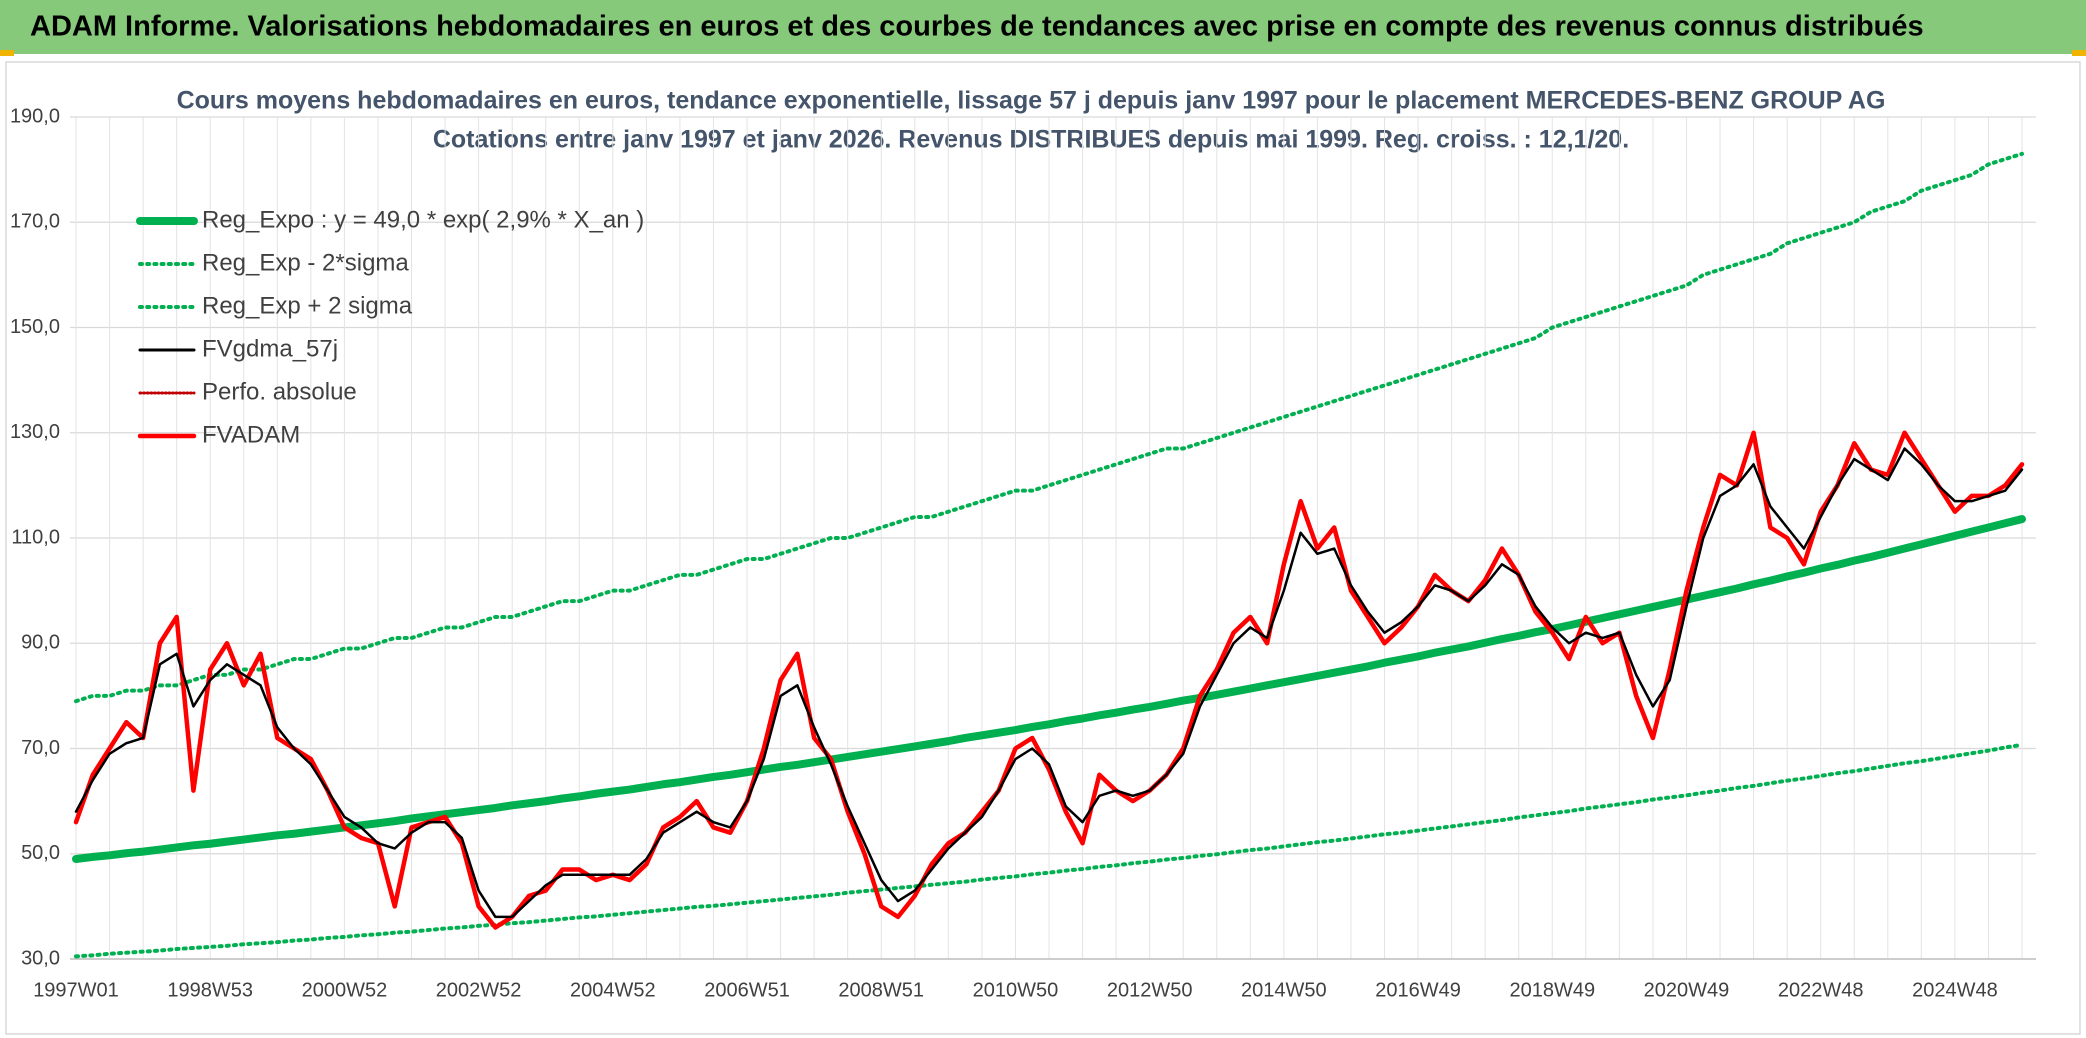  Describe the element at coordinates (40, 643) in the screenshot. I see `y-tick-label: 90,0` at that location.